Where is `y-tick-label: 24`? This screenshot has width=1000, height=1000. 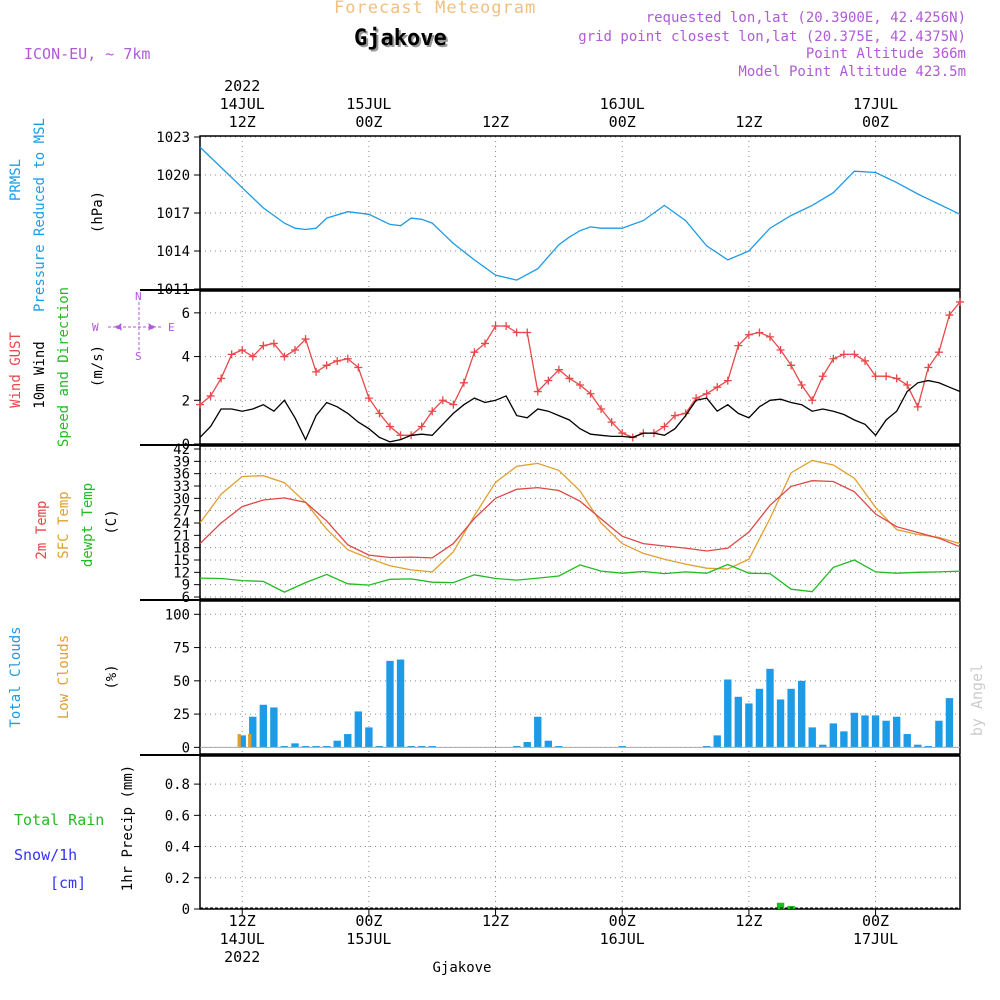 y-tick-label: 24 is located at coordinates (181, 524).